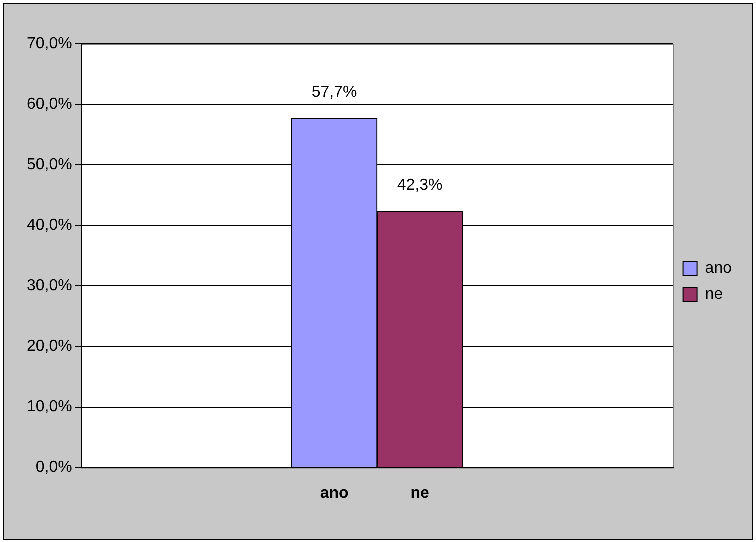  I want to click on legend-label: ano, so click(718, 268).